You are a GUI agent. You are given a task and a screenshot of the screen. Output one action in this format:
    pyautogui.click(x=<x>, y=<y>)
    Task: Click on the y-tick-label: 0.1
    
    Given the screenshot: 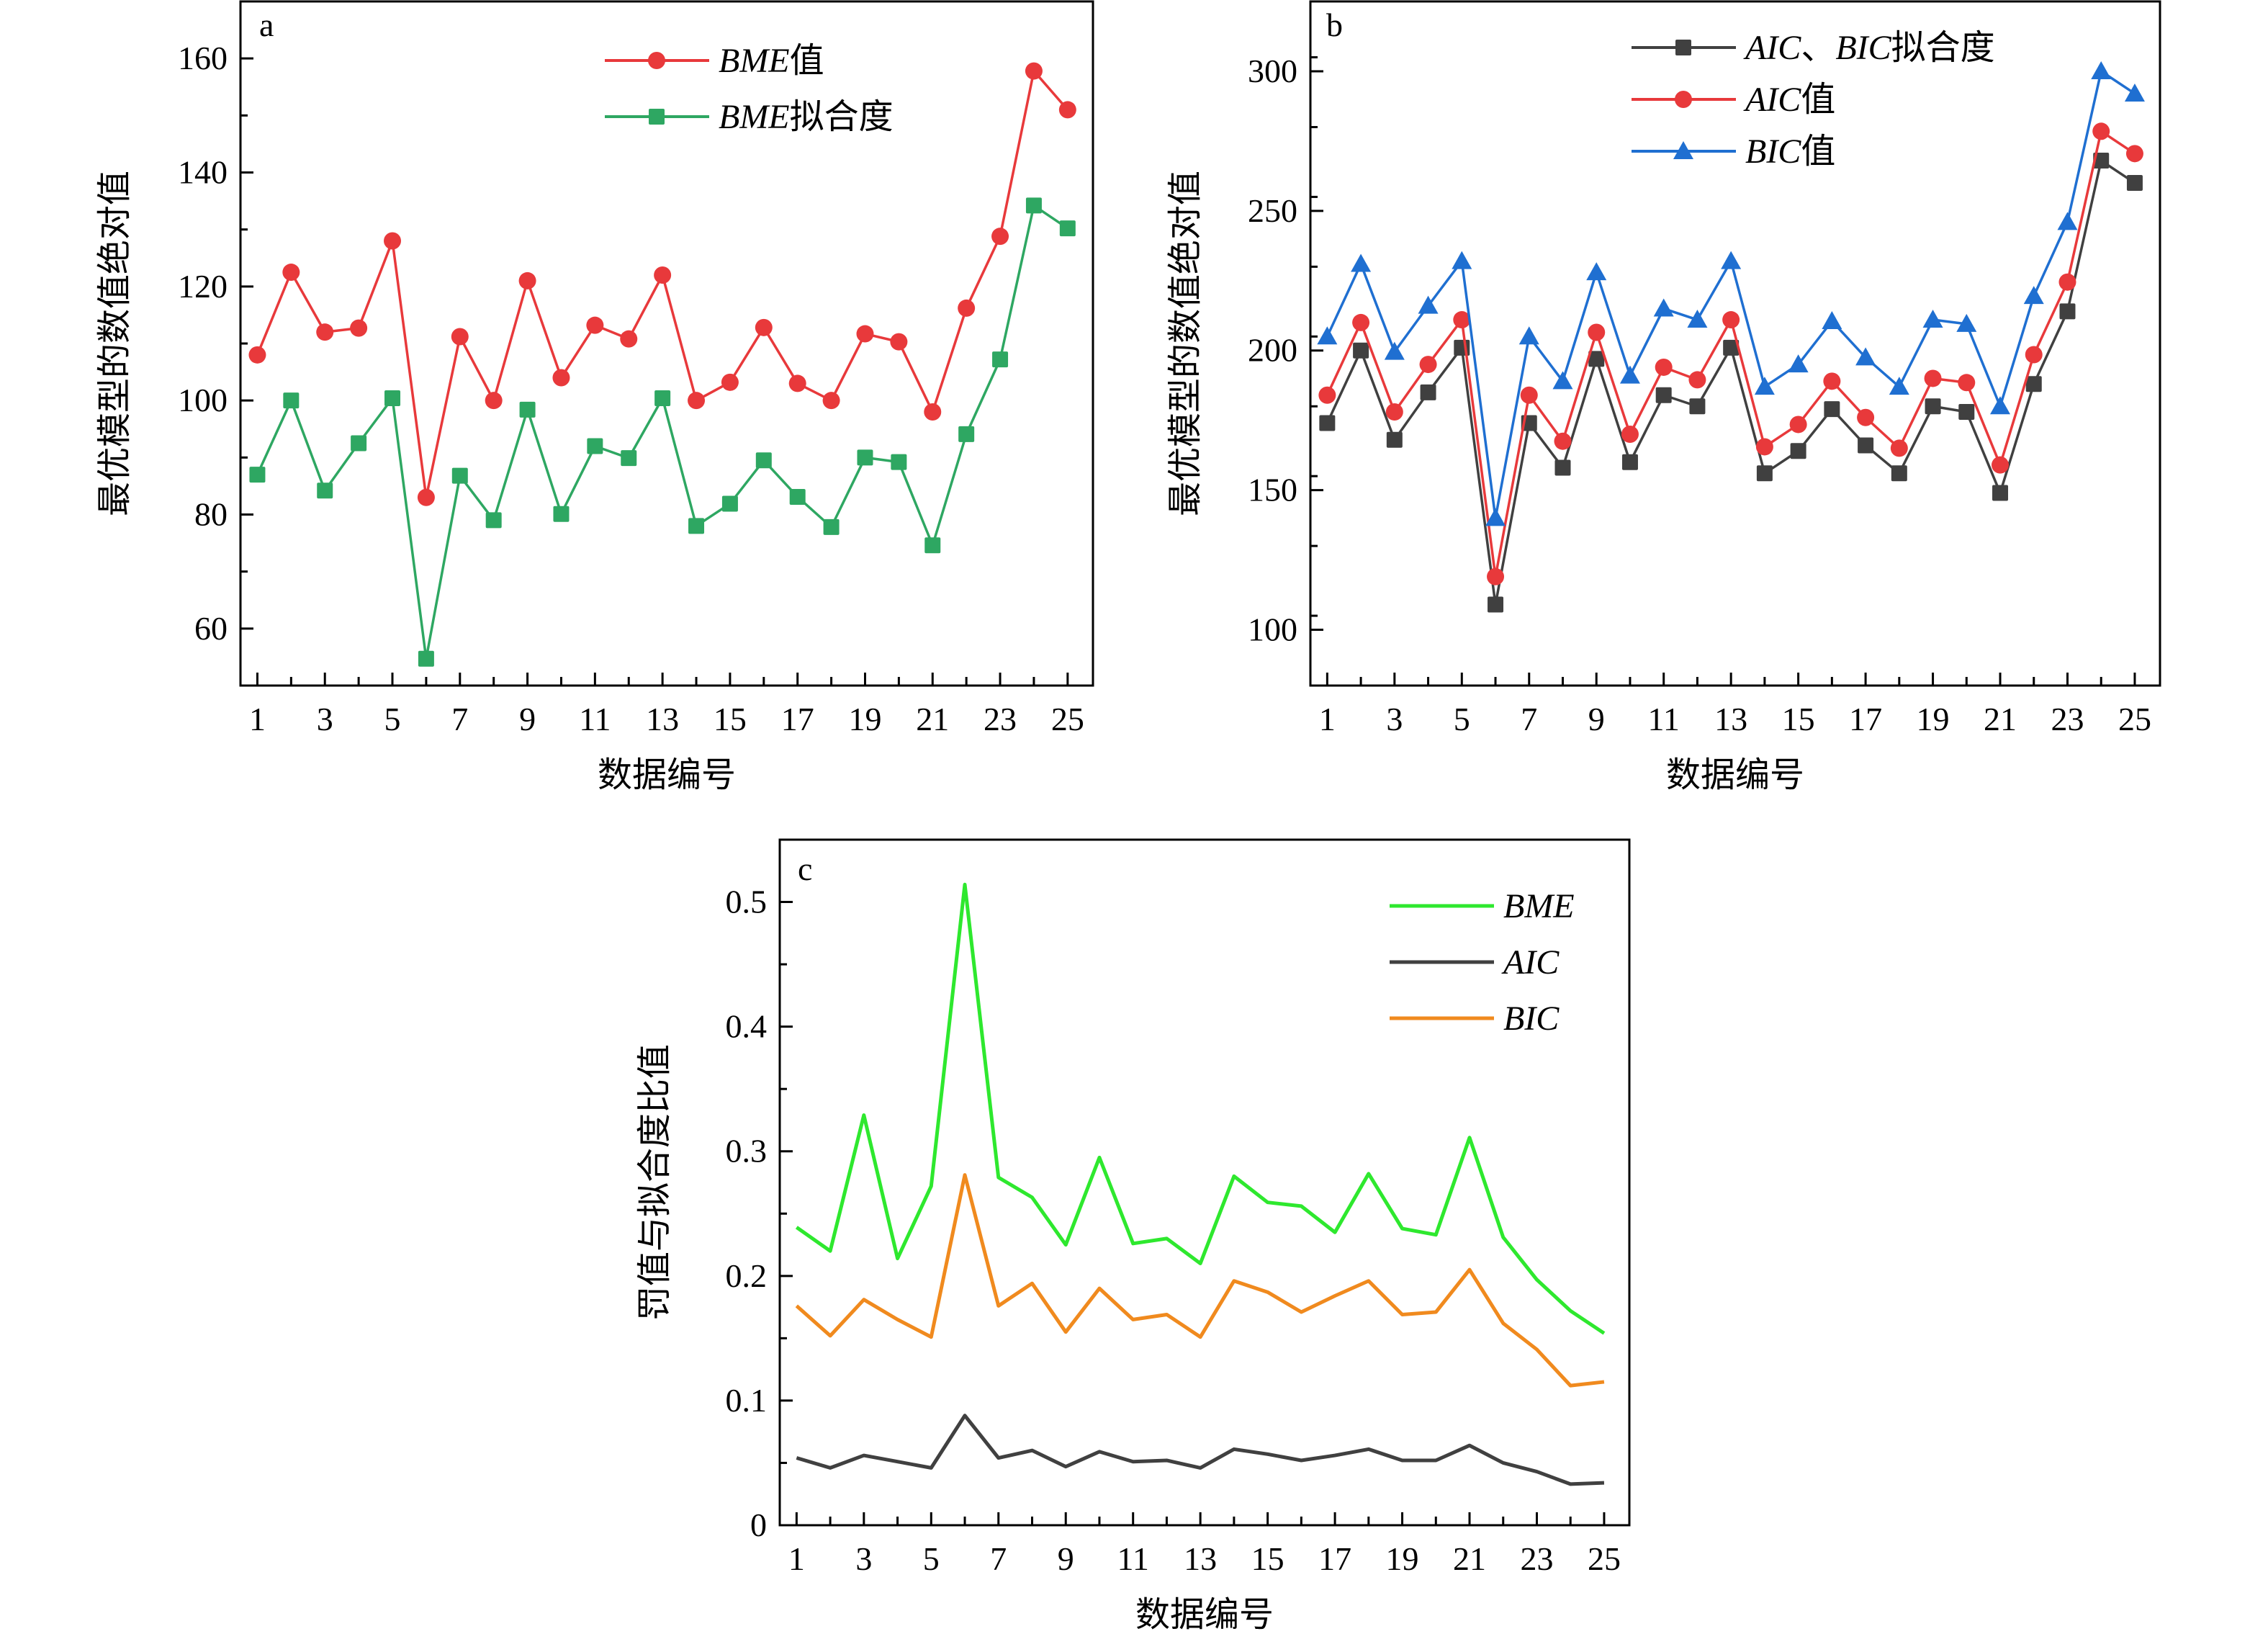 What is the action you would take?
    pyautogui.click(x=747, y=1400)
    